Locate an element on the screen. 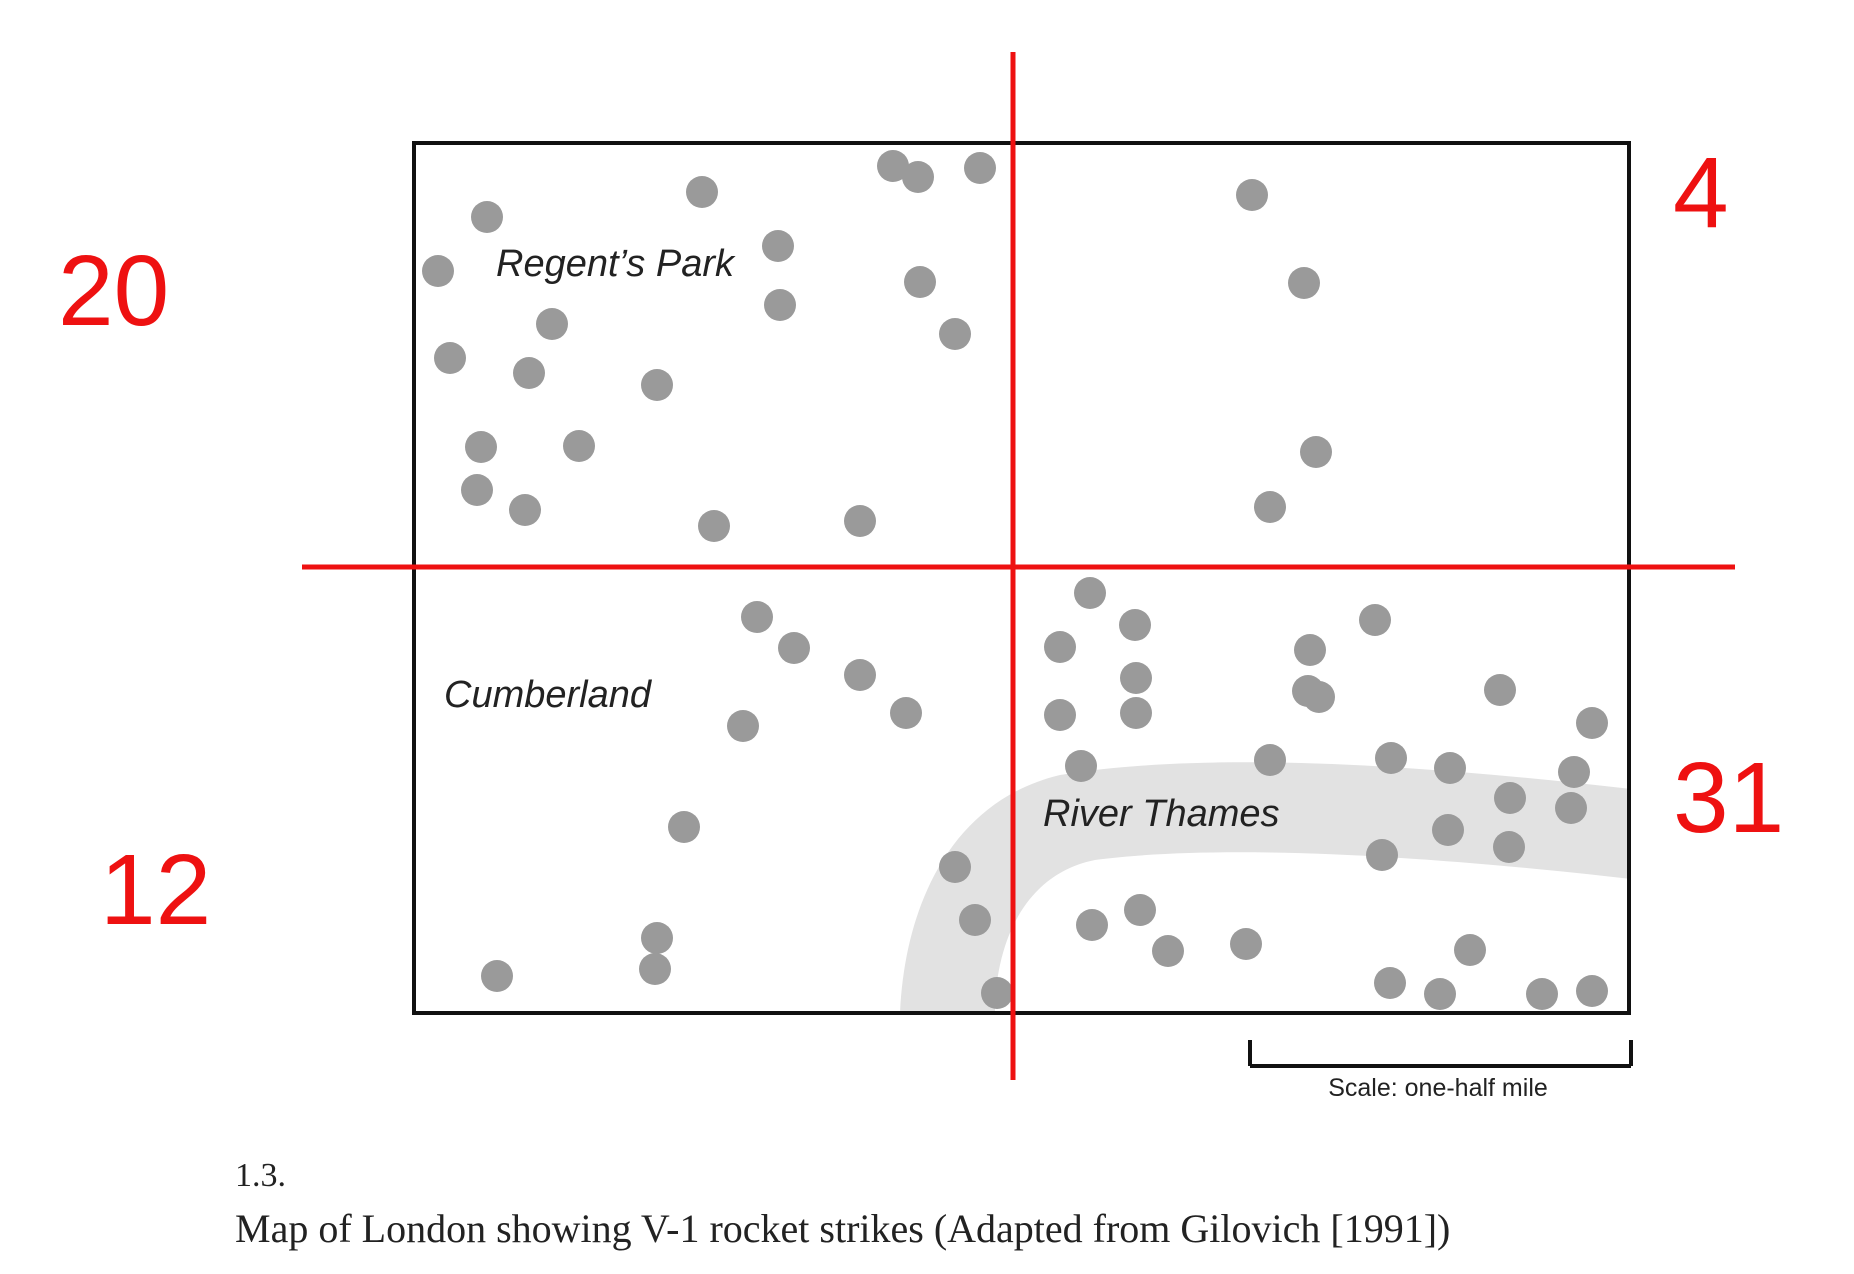 The height and width of the screenshot is (1274, 1854). count-top-left: 20 is located at coordinates (113, 291).